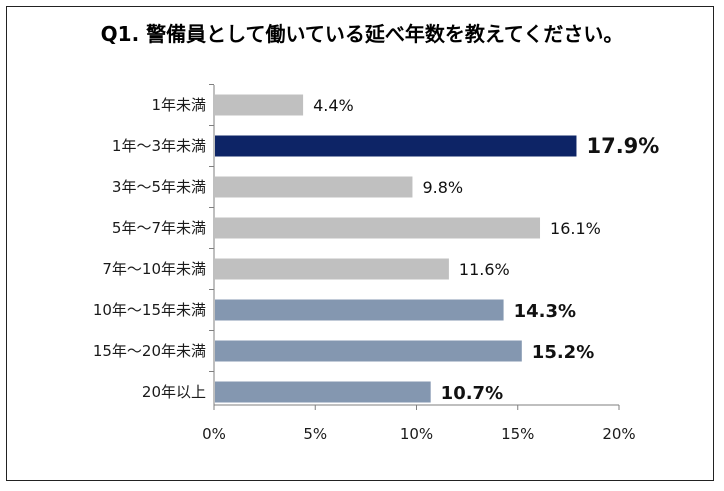  What do you see at coordinates (159, 228) in the screenshot?
I see `category-label: 5年～7年未満` at bounding box center [159, 228].